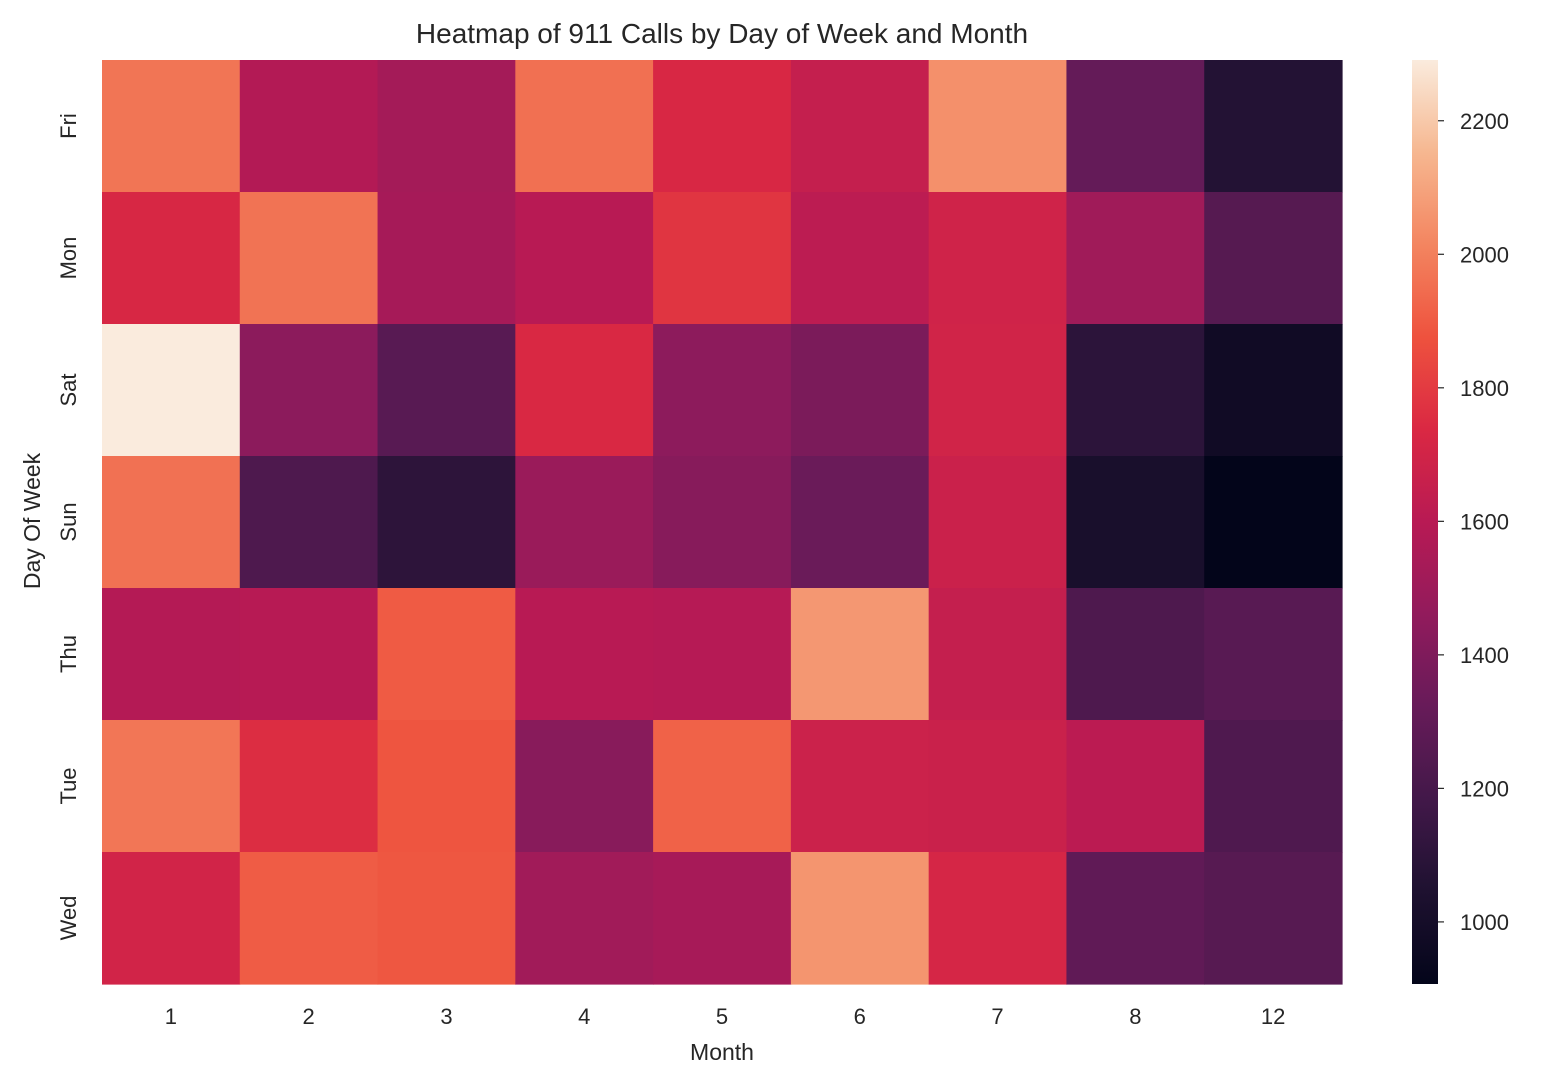 The image size is (1567, 1087). What do you see at coordinates (1135, 1016) in the screenshot?
I see `x-tick-label: 8` at bounding box center [1135, 1016].